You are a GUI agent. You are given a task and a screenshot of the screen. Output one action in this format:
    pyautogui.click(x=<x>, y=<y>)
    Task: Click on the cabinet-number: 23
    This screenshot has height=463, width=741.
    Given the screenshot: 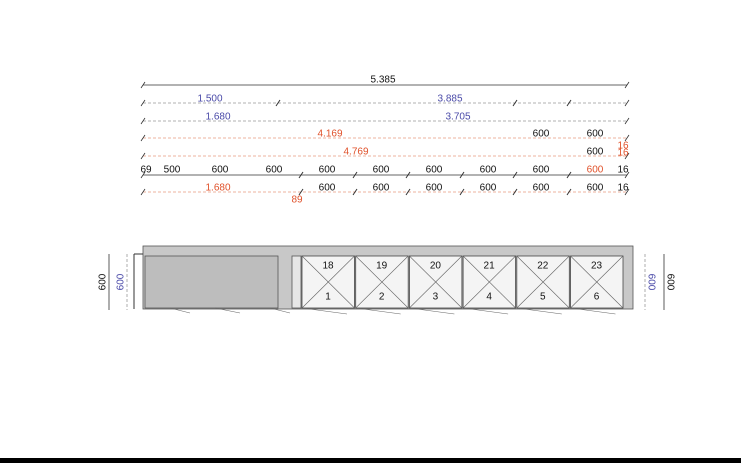 What is the action you would take?
    pyautogui.click(x=597, y=266)
    